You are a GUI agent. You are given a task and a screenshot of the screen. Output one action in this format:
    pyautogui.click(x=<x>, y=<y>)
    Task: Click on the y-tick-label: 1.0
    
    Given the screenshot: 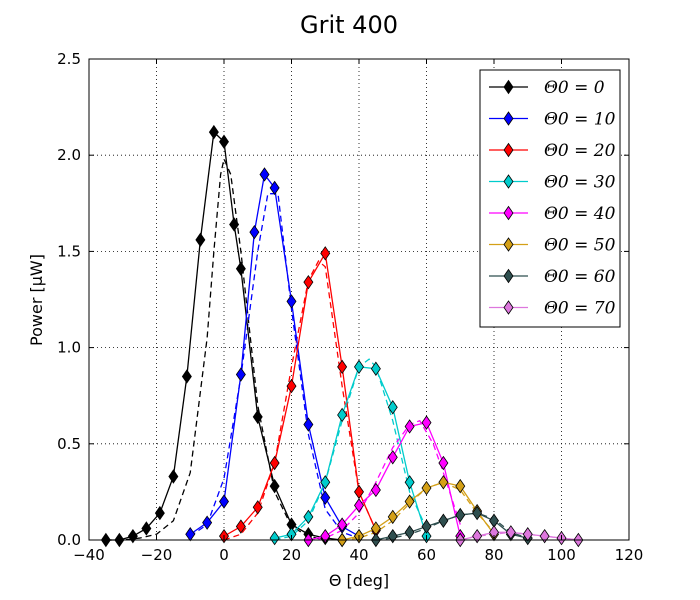 What is the action you would take?
    pyautogui.click(x=69, y=348)
    